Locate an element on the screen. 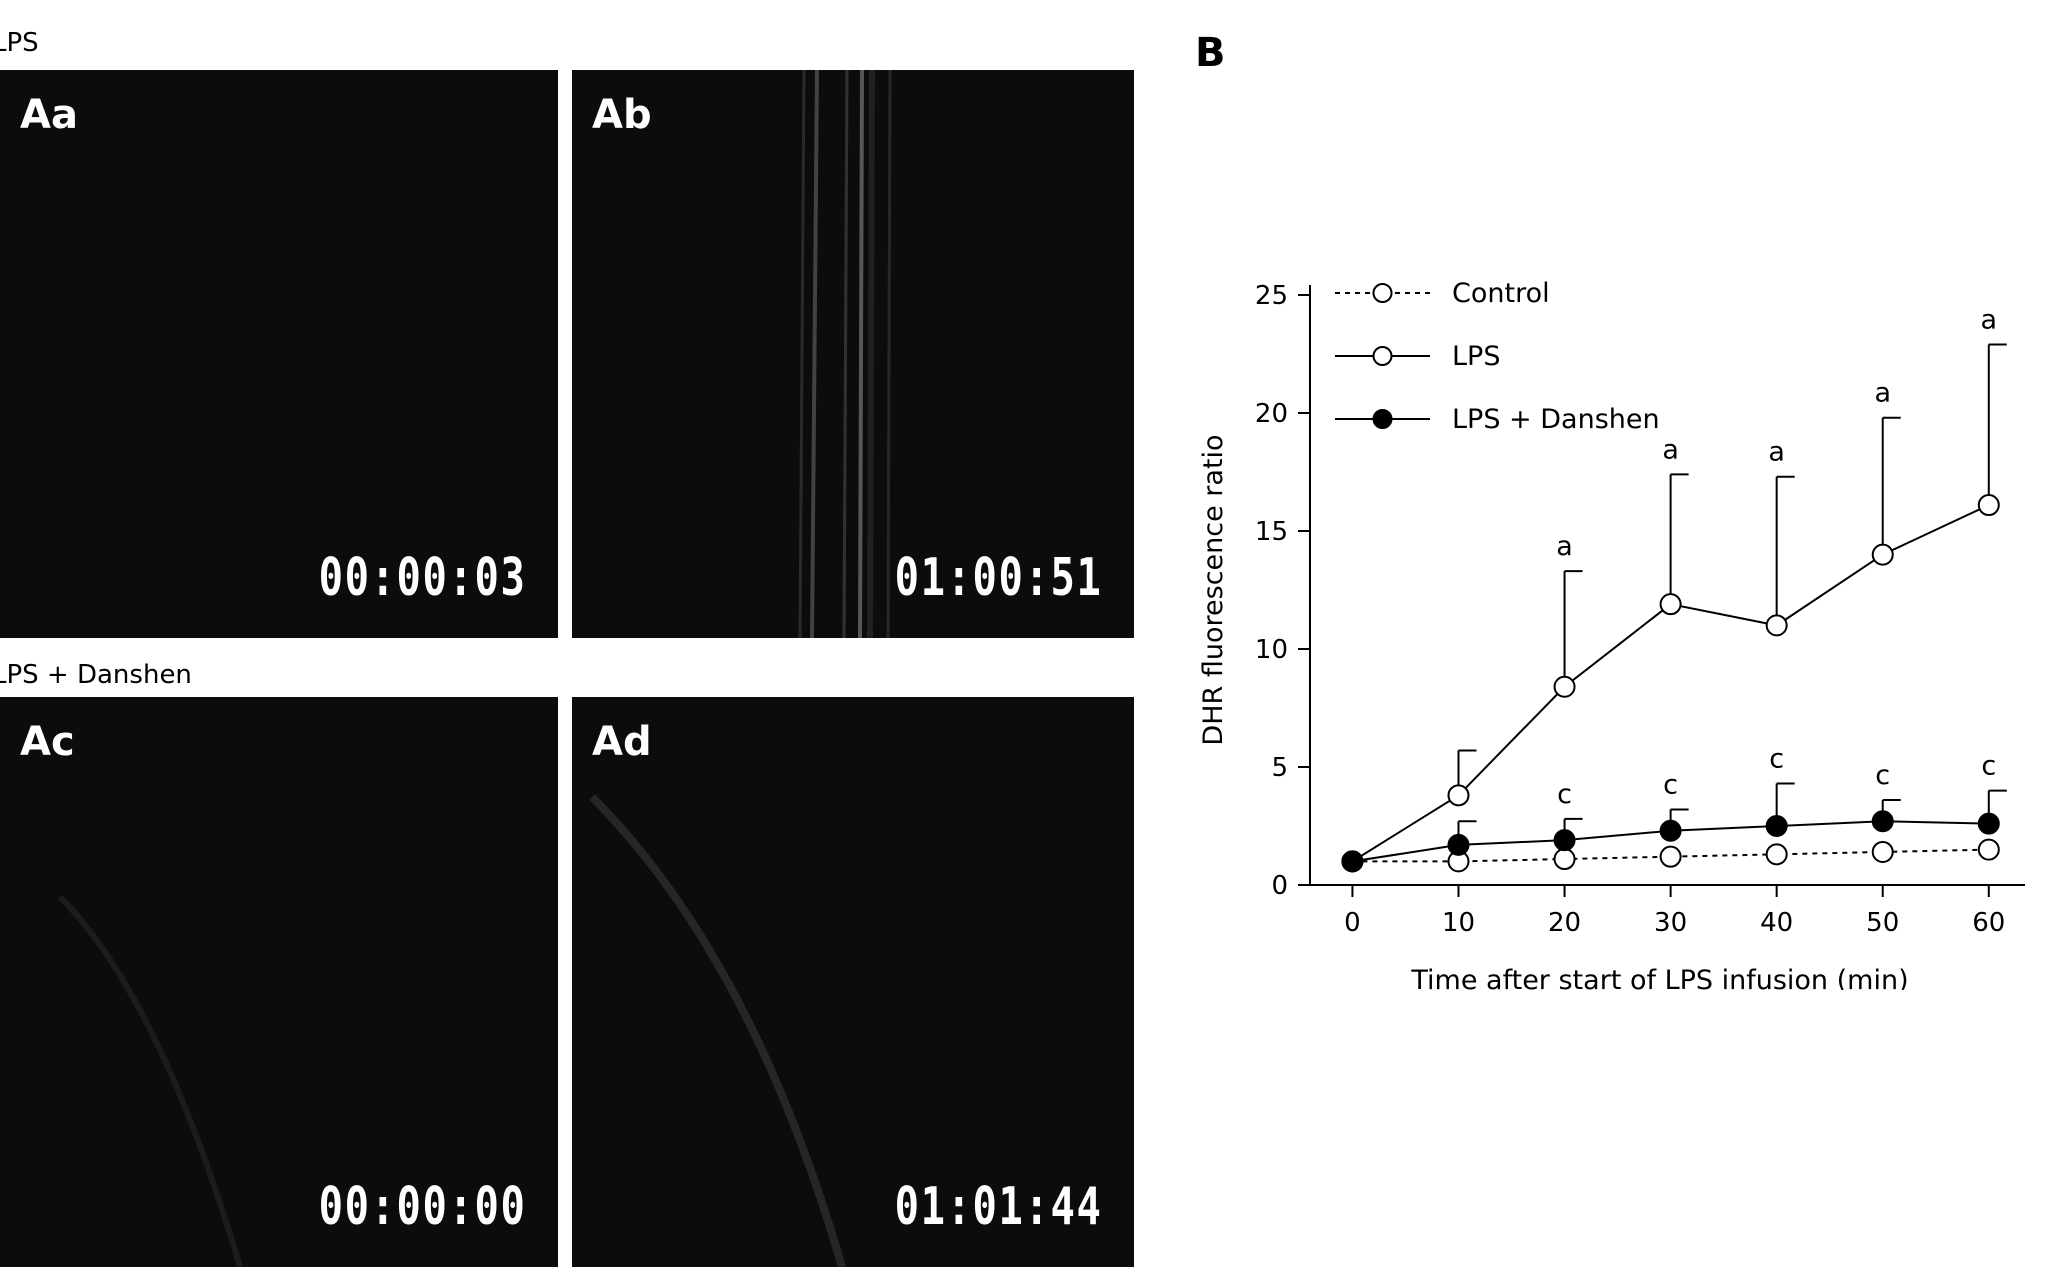 This screenshot has width=2053, height=1267. x-tick-label: 20 is located at coordinates (1564, 923).